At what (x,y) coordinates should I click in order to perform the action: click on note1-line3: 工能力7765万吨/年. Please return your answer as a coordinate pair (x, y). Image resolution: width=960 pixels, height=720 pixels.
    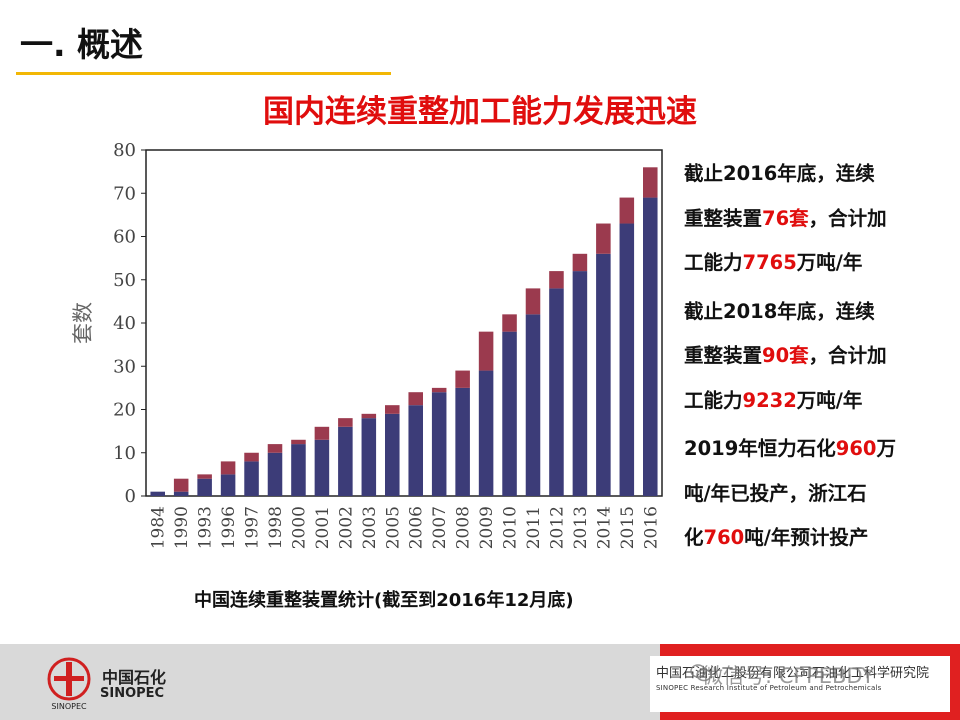
    Looking at the image, I should click on (773, 262).